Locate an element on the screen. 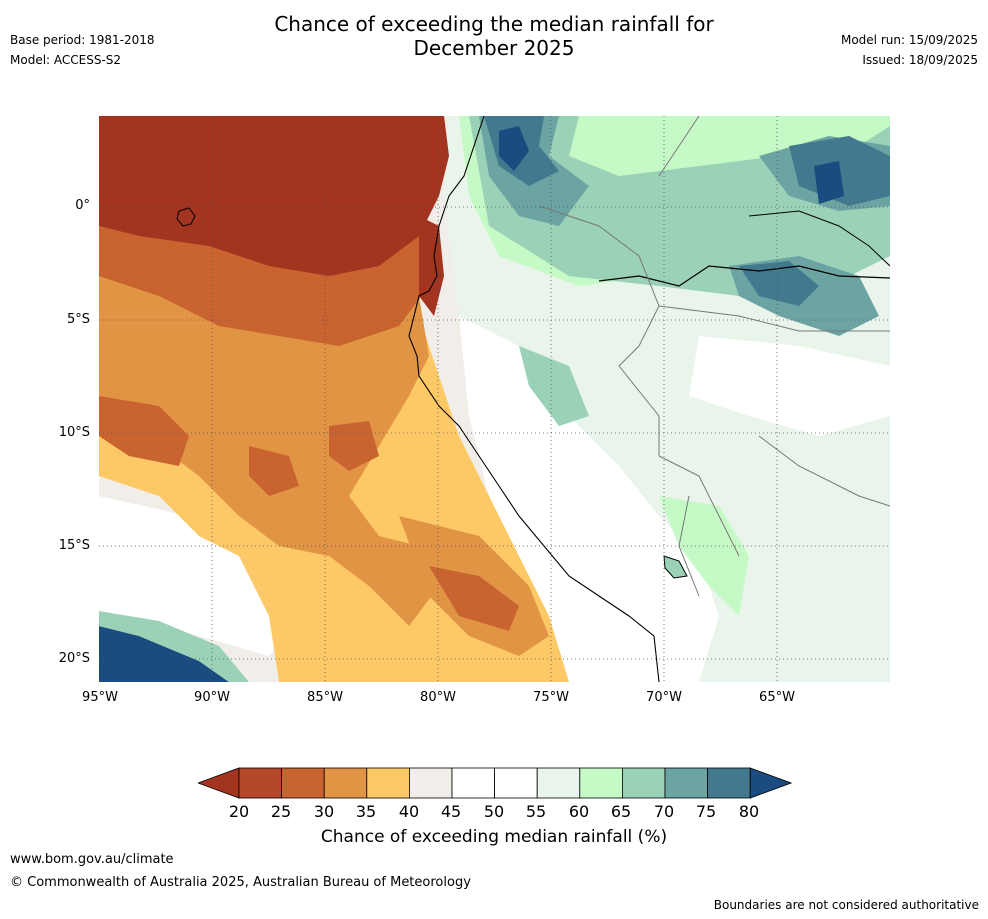  lon-label-90w: 90°W is located at coordinates (212, 697).